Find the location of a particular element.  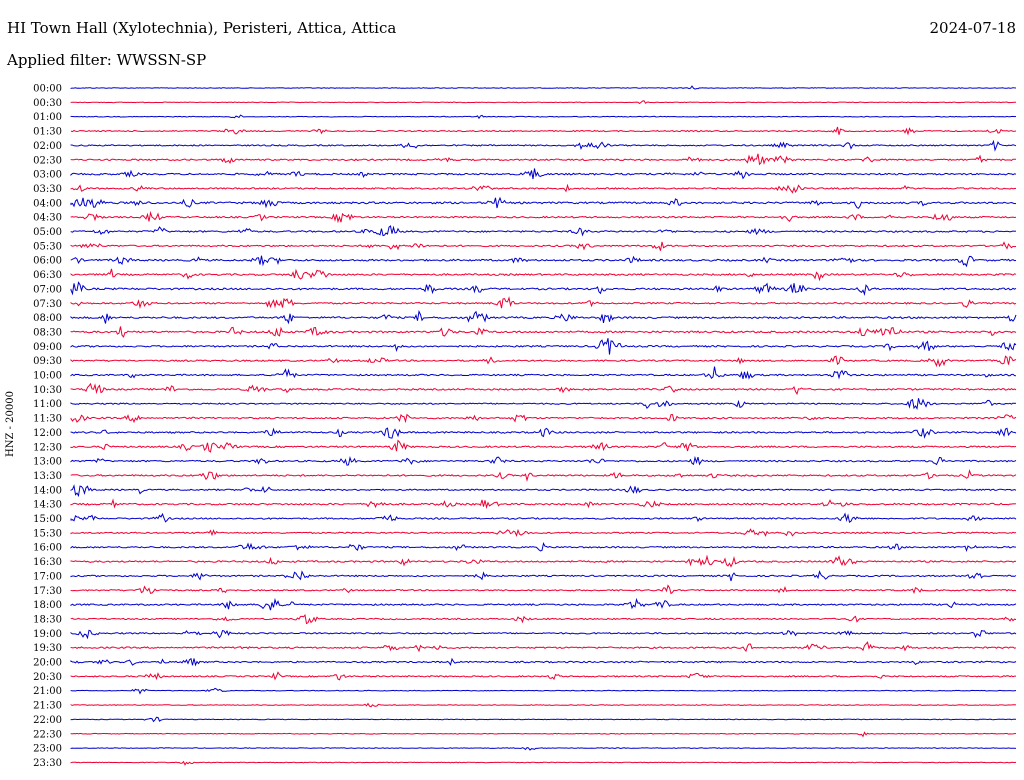

time-label: 21:00 is located at coordinates (47, 691).